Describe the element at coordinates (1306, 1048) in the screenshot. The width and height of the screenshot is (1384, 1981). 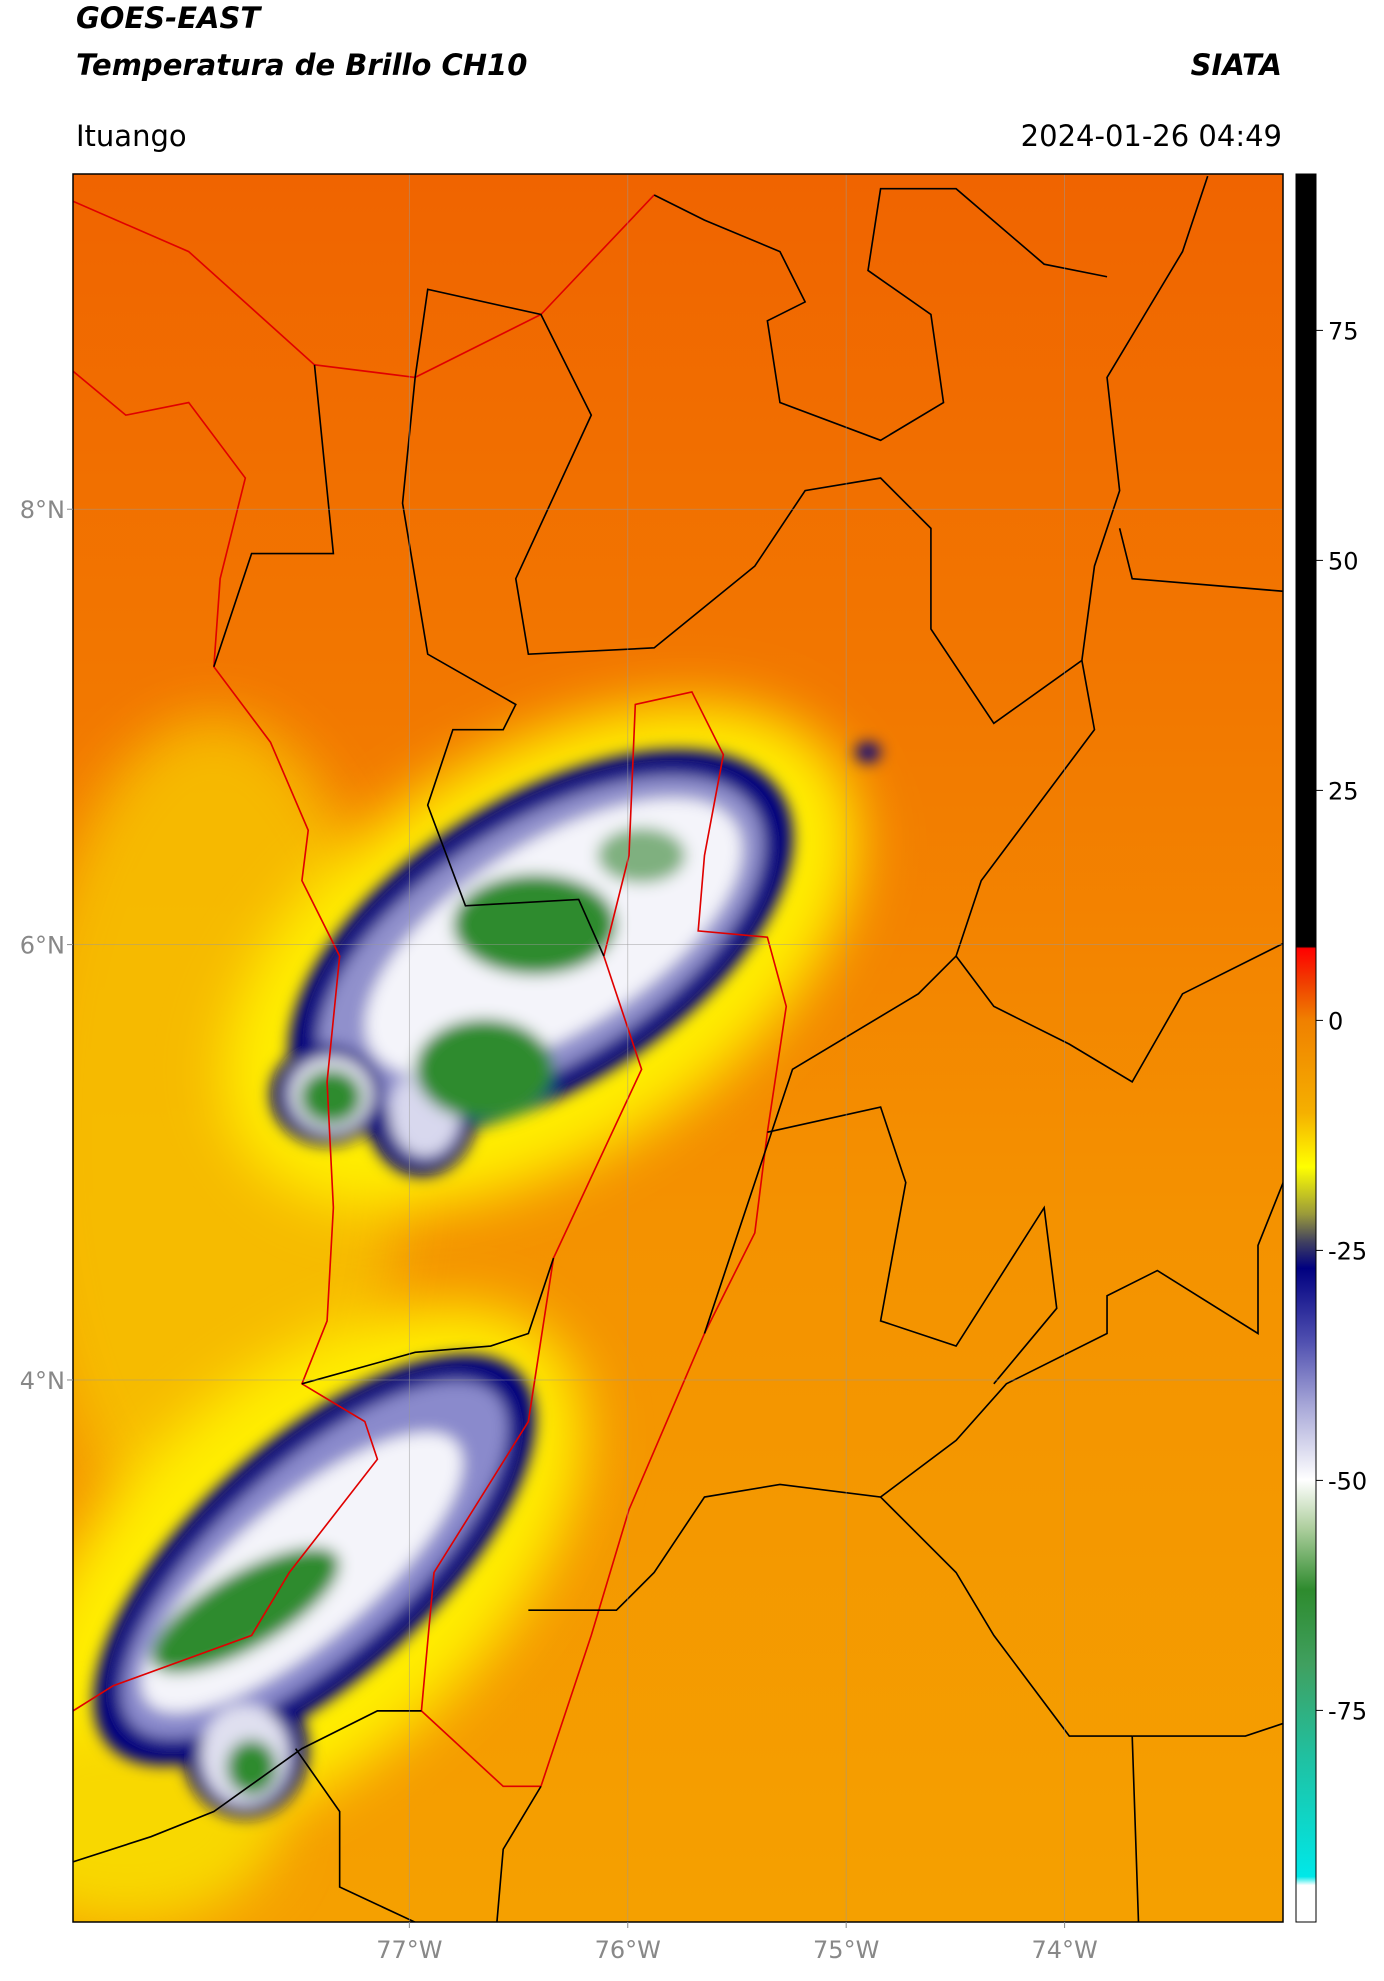
I see `colorbar` at that location.